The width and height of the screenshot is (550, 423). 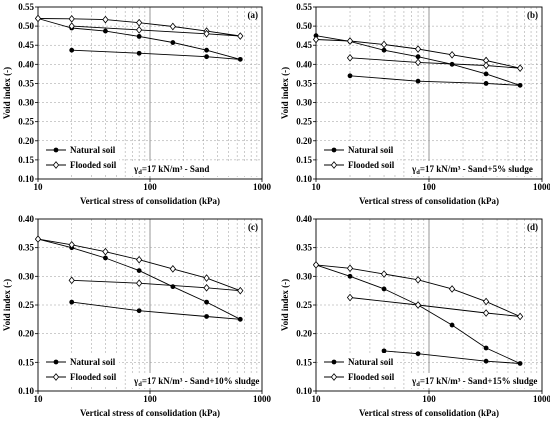 I want to click on legend-box, so click(x=358, y=158).